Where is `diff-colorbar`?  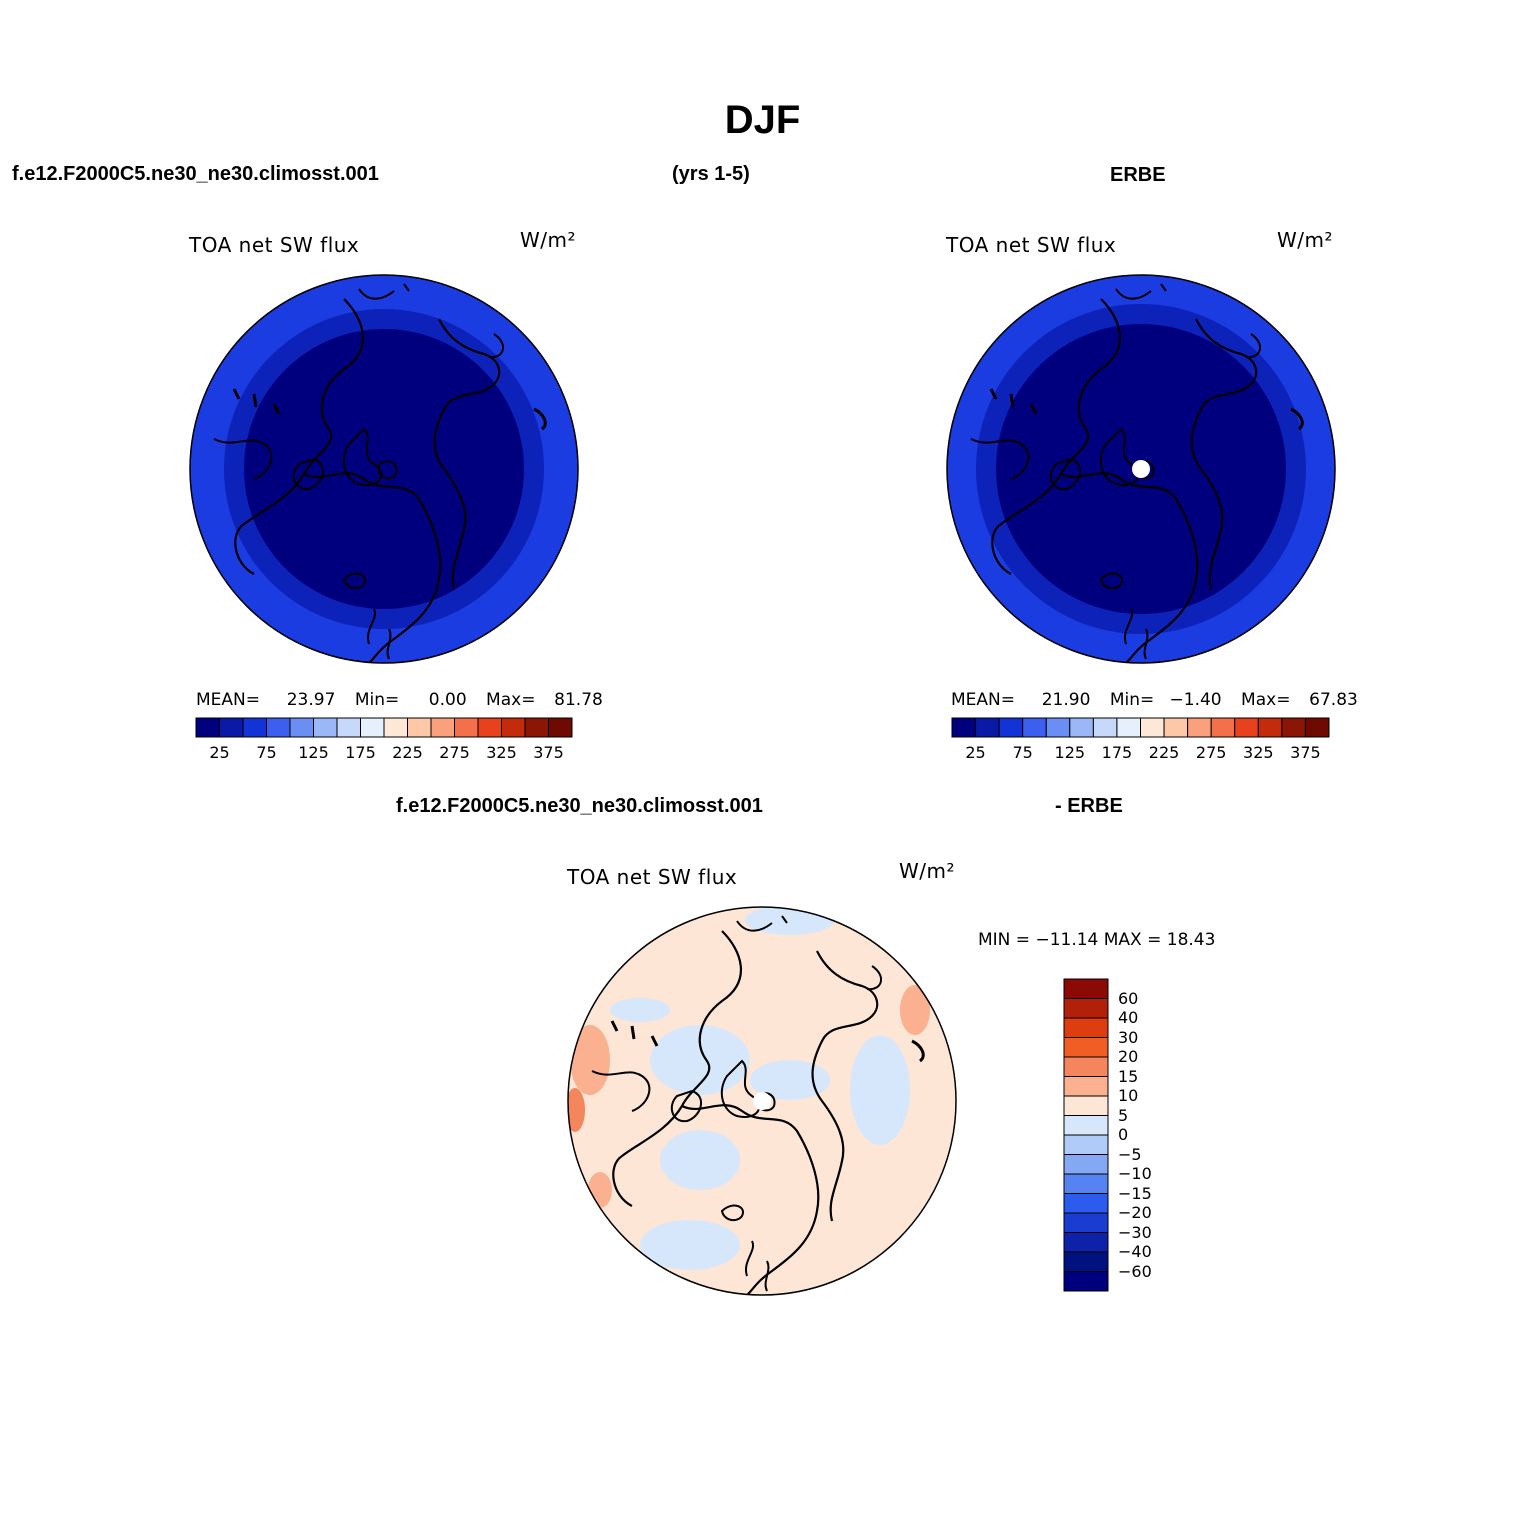
diff-colorbar is located at coordinates (1086, 1135).